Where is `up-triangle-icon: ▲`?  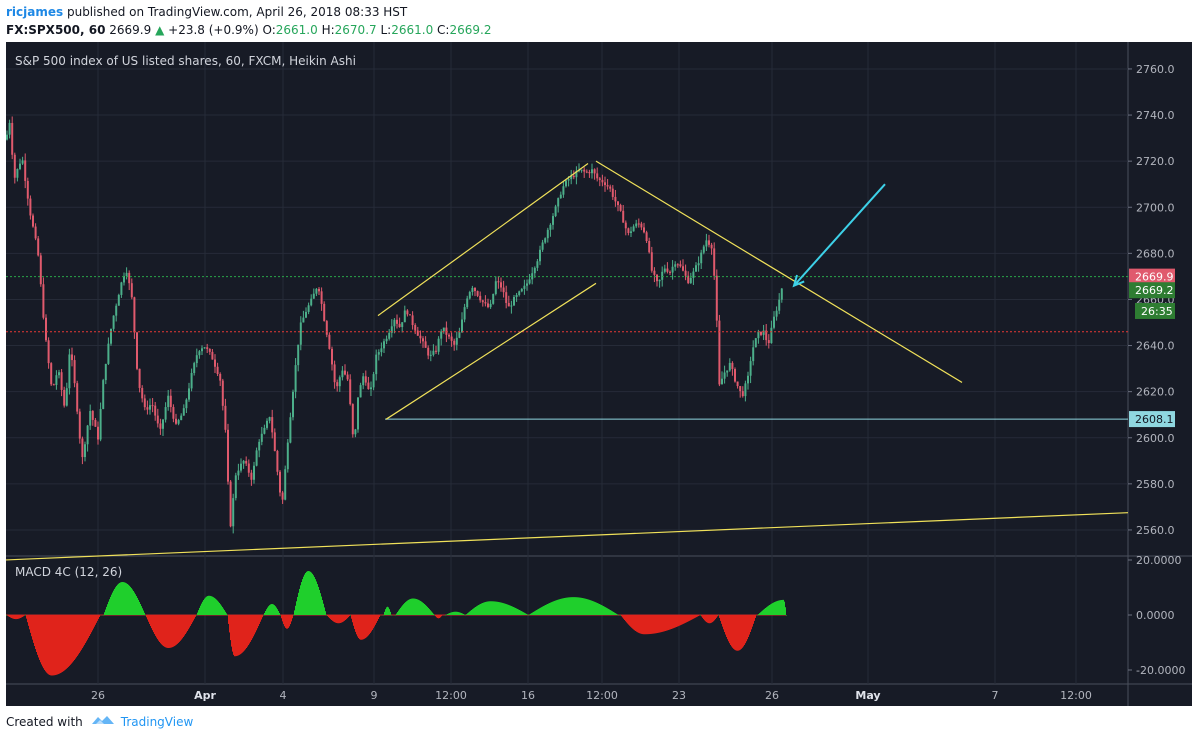 up-triangle-icon: ▲ is located at coordinates (160, 30).